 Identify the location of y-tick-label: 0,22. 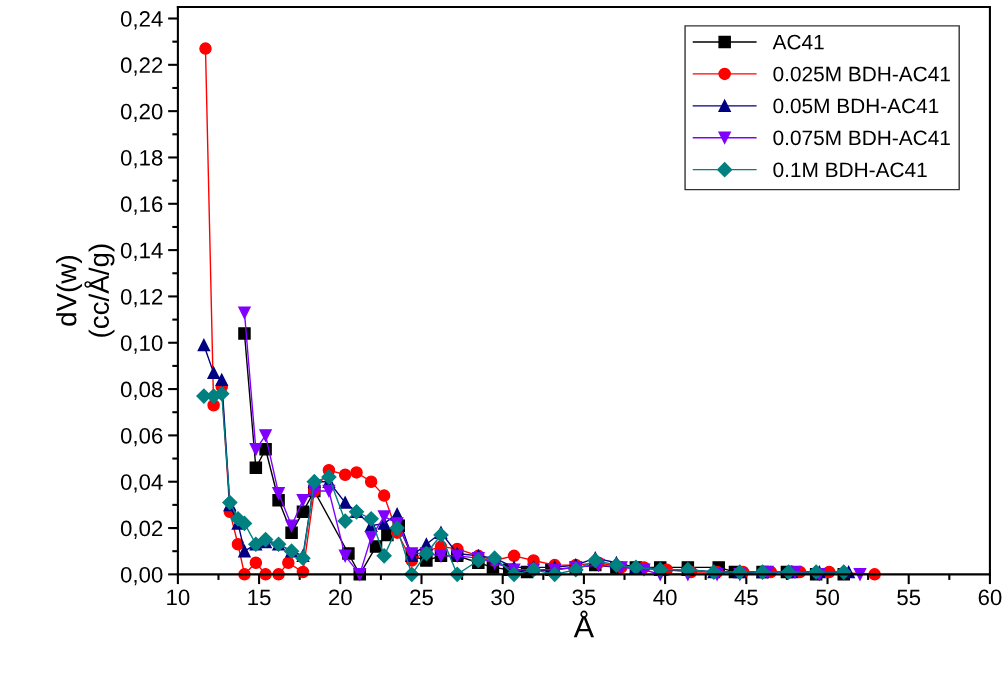
(141, 66).